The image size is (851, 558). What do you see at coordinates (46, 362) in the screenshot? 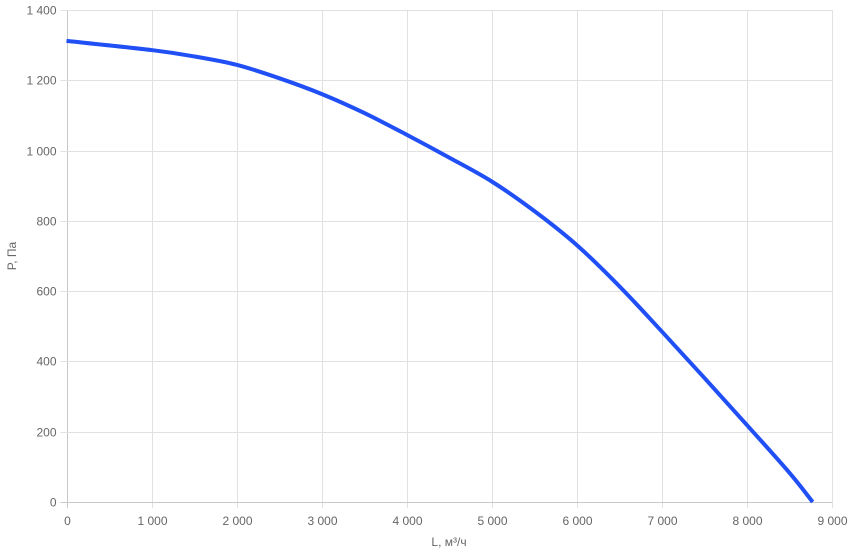
I see `y-tick-label: 400` at bounding box center [46, 362].